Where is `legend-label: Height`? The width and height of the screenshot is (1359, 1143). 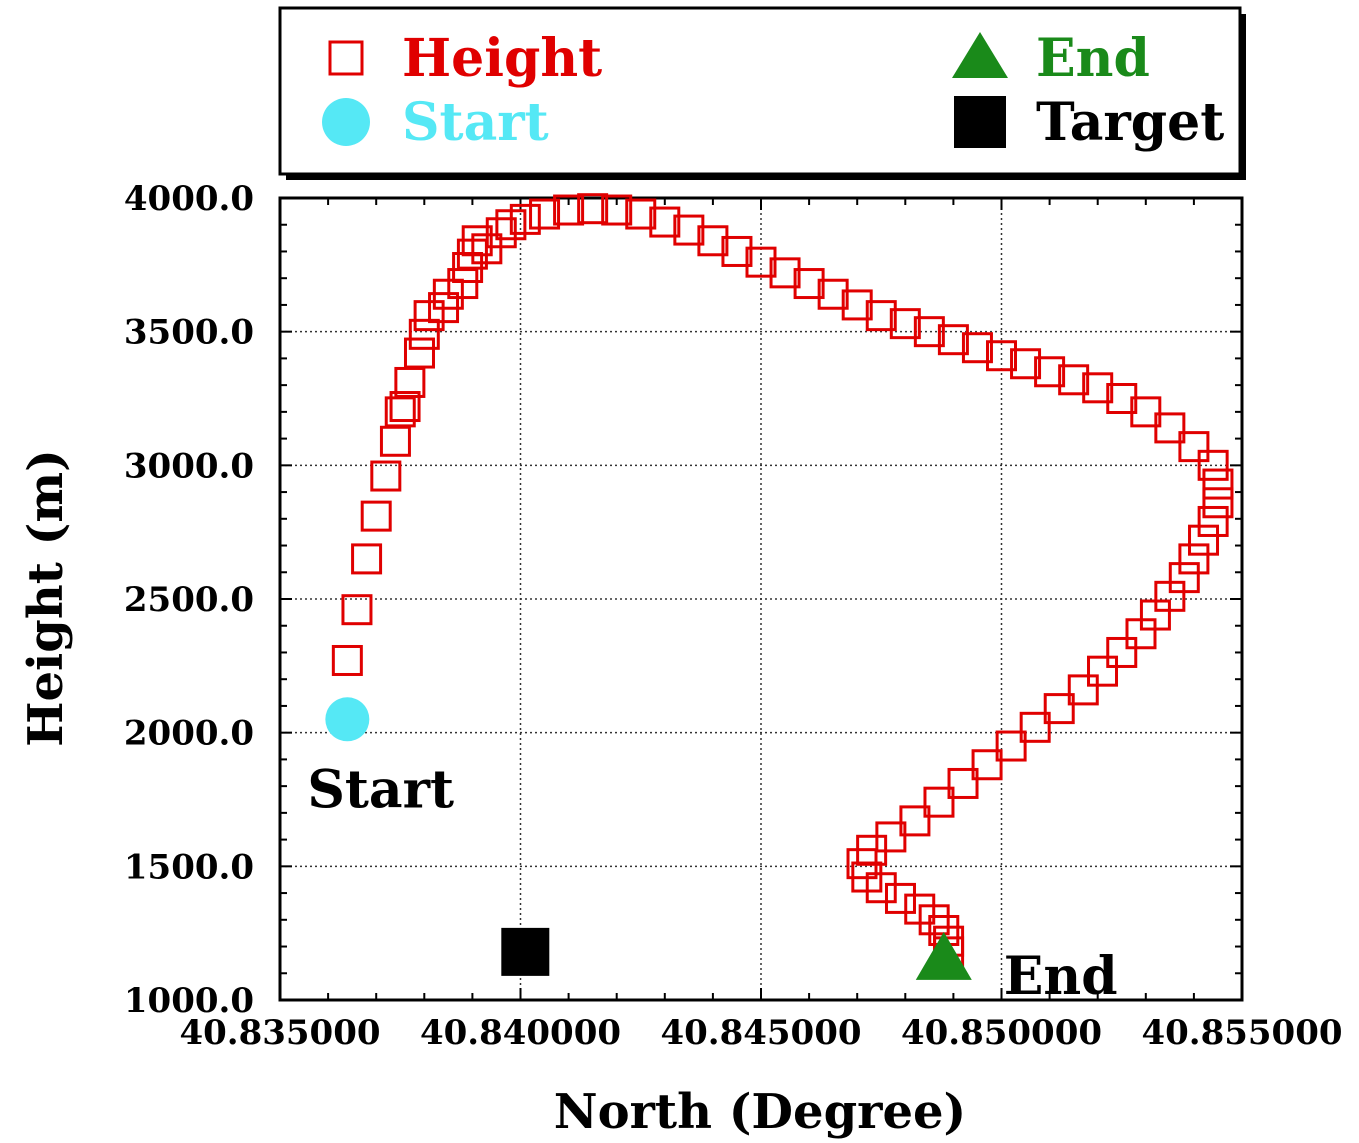 legend-label: Height is located at coordinates (502, 58).